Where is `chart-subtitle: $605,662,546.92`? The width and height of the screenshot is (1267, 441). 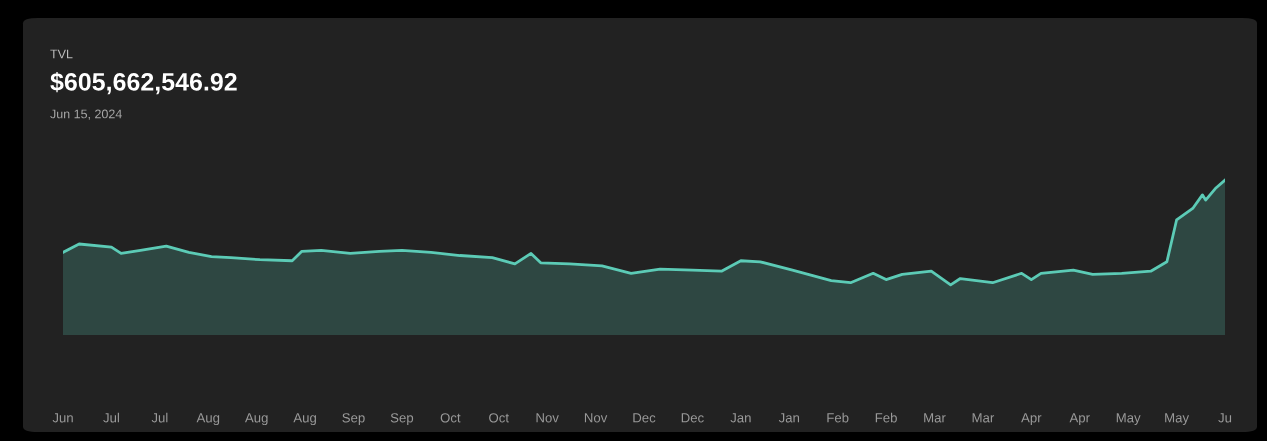
chart-subtitle: $605,662,546.92 is located at coordinates (143, 83).